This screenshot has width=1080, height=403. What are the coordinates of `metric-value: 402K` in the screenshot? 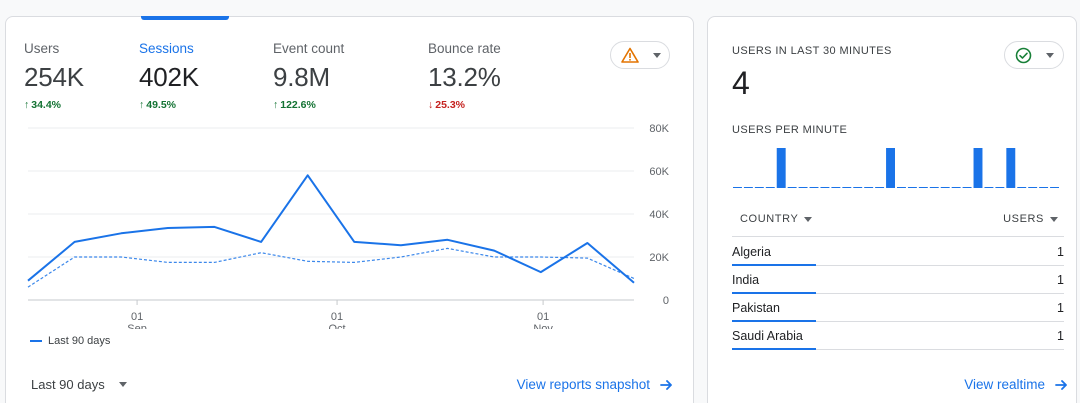 It's located at (169, 77).